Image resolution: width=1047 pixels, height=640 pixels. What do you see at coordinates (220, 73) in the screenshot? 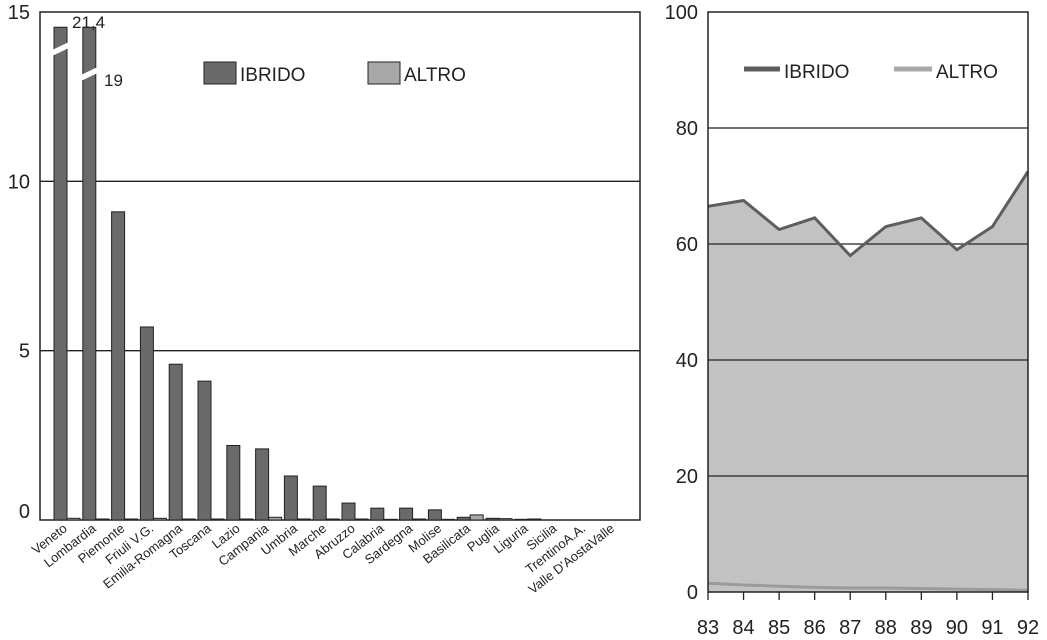
I see `legend-swatch-ibrido` at bounding box center [220, 73].